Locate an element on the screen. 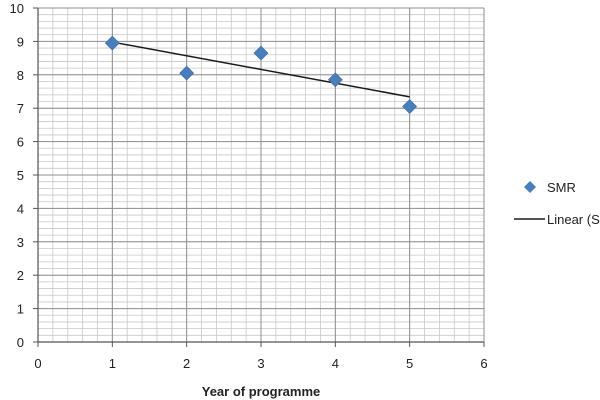 The width and height of the screenshot is (600, 400). legend-marker-smr is located at coordinates (530, 187).